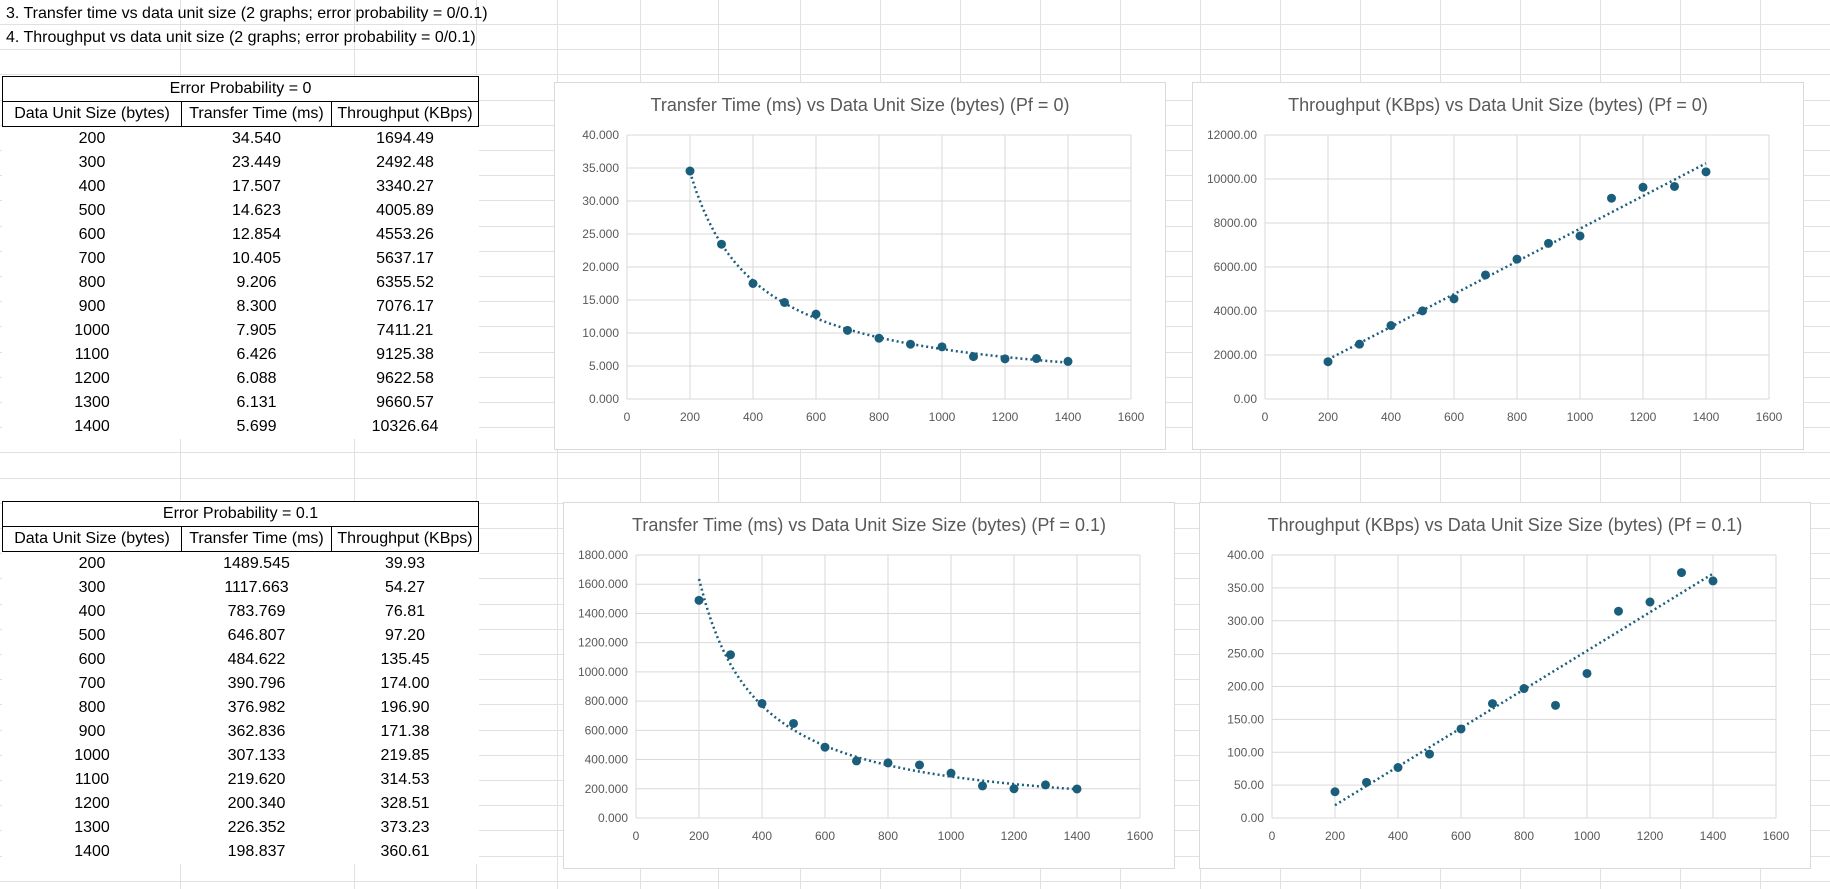  I want to click on x-tick-label: 200, so click(1335, 836).